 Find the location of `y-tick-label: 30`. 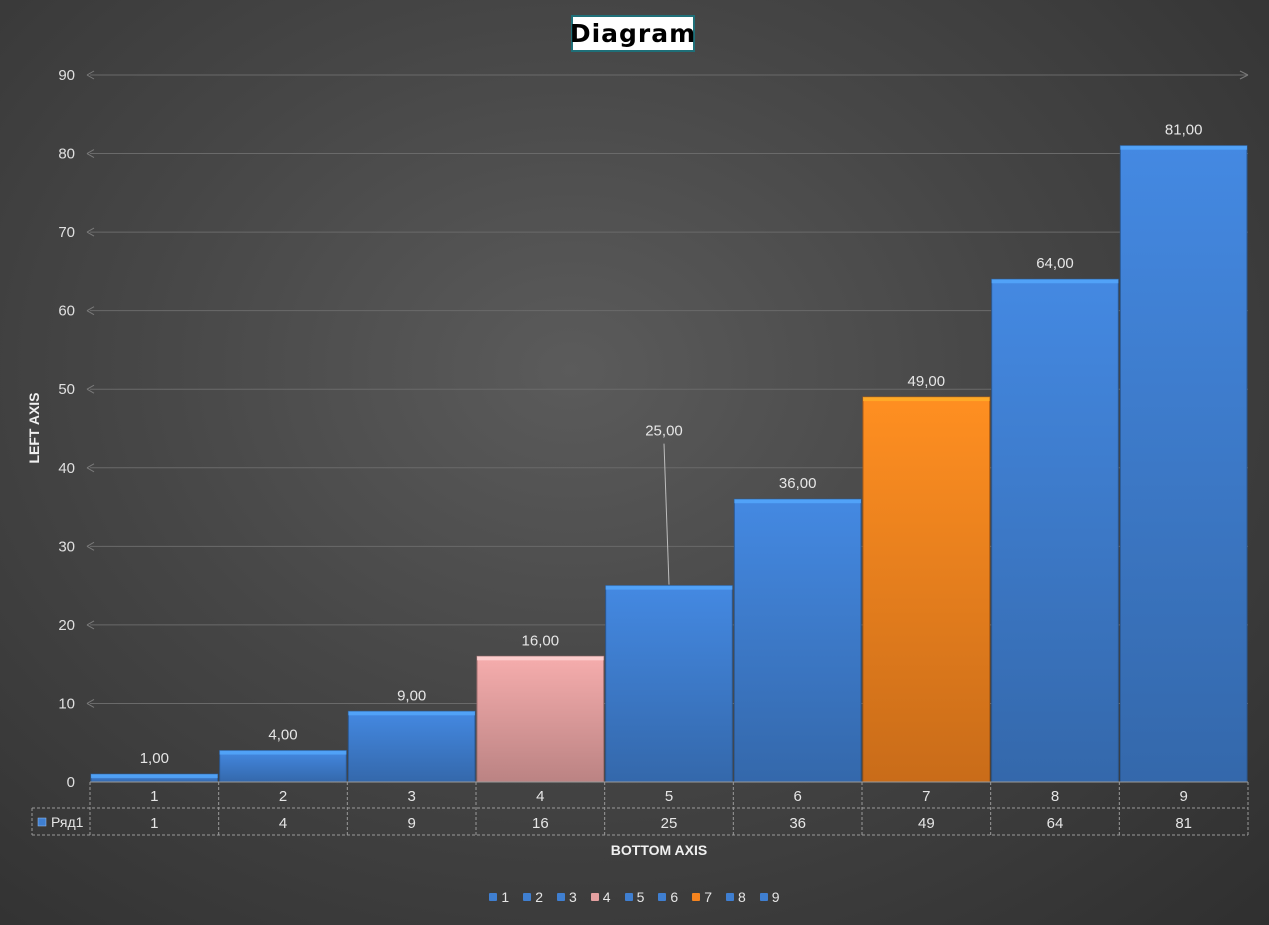

y-tick-label: 30 is located at coordinates (66, 546).